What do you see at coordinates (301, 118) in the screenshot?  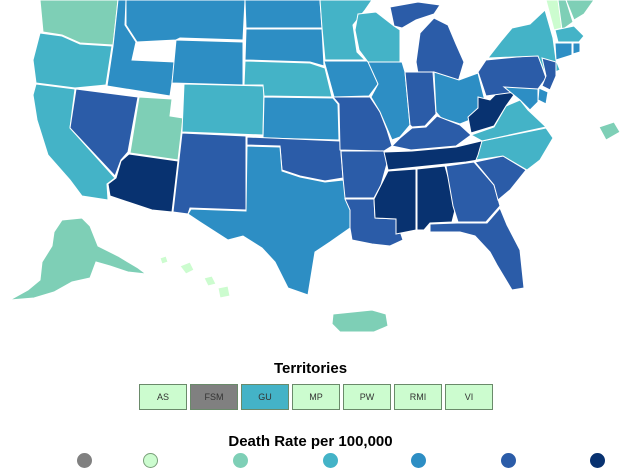 I see `state-KS` at bounding box center [301, 118].